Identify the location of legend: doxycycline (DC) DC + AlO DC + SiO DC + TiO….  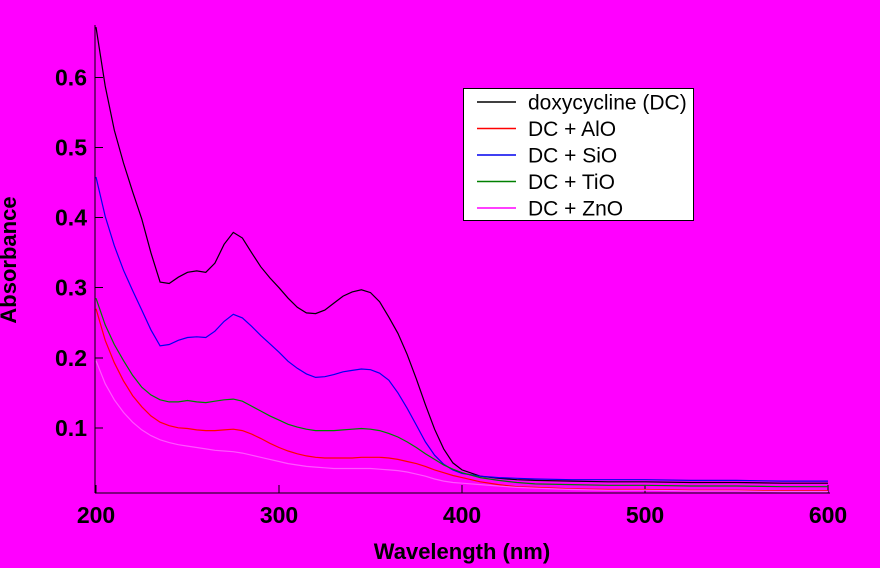
(578, 154).